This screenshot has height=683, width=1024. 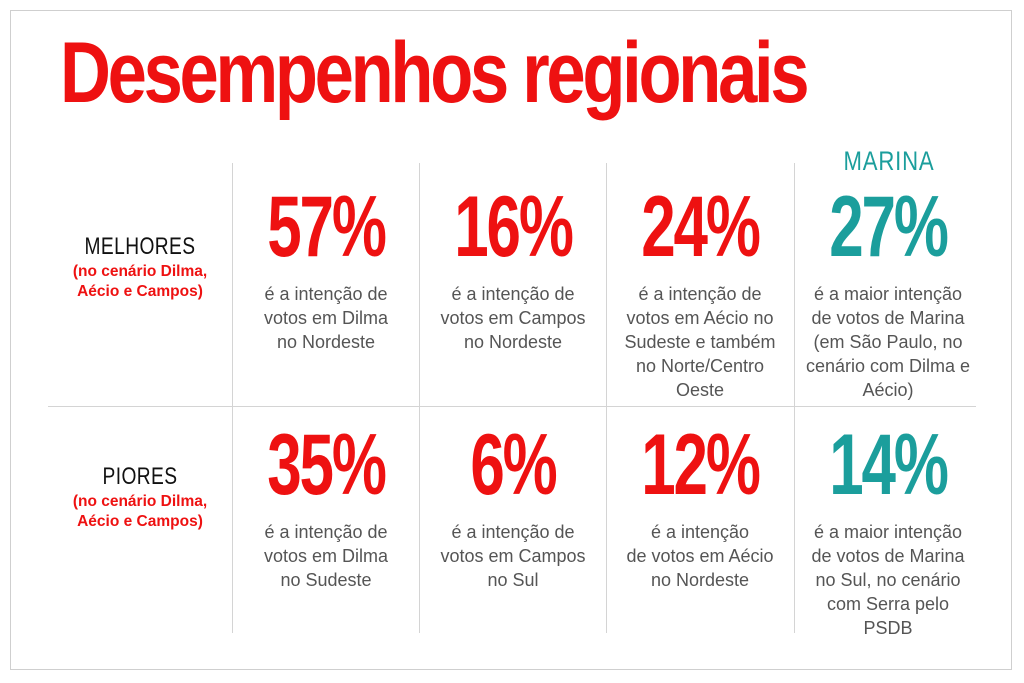 I want to click on percentage-value: 27%, so click(x=889, y=227).